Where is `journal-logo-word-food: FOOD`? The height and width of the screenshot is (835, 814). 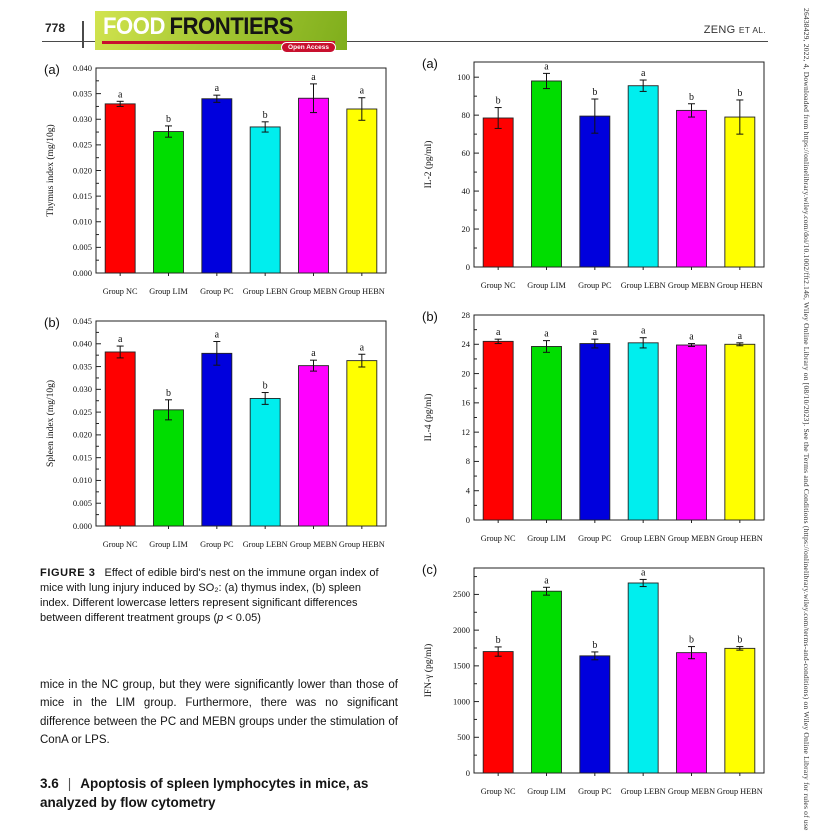
journal-logo-word-food: FOOD is located at coordinates (134, 26).